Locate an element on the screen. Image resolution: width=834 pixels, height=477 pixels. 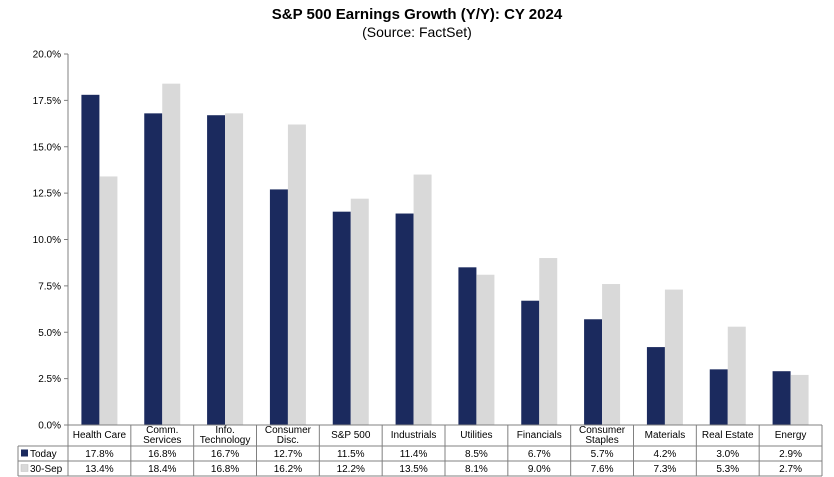
category-label: Staples is located at coordinates (601, 440).